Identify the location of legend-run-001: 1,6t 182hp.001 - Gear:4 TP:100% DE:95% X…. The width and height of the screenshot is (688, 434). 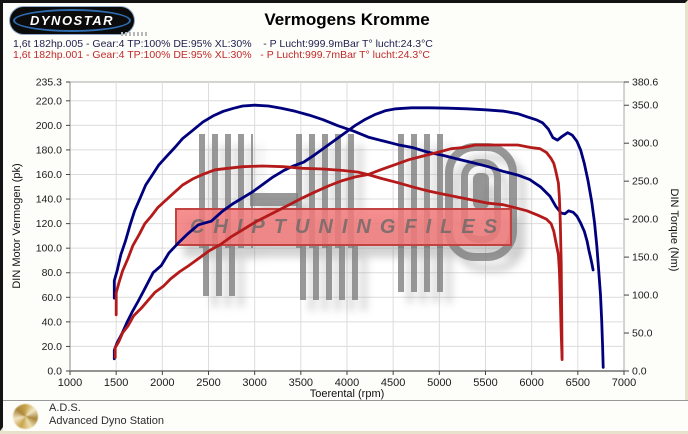
(221, 54).